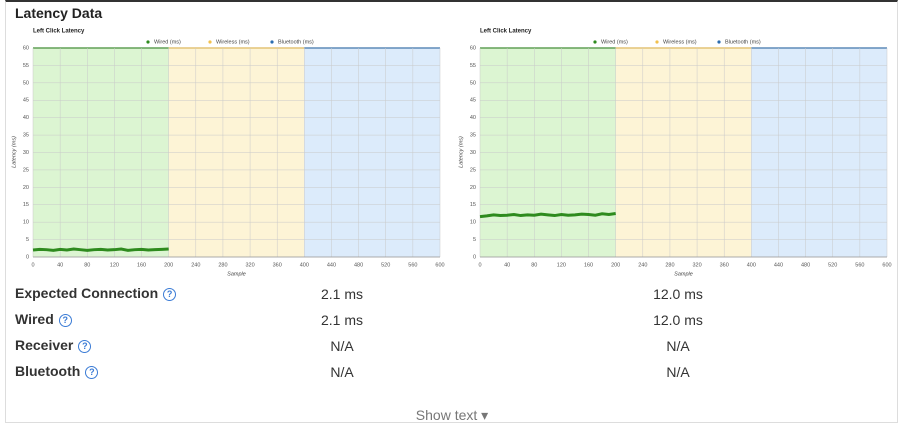 The image size is (904, 424). Describe the element at coordinates (886, 265) in the screenshot. I see `x-tick-label: 600` at that location.